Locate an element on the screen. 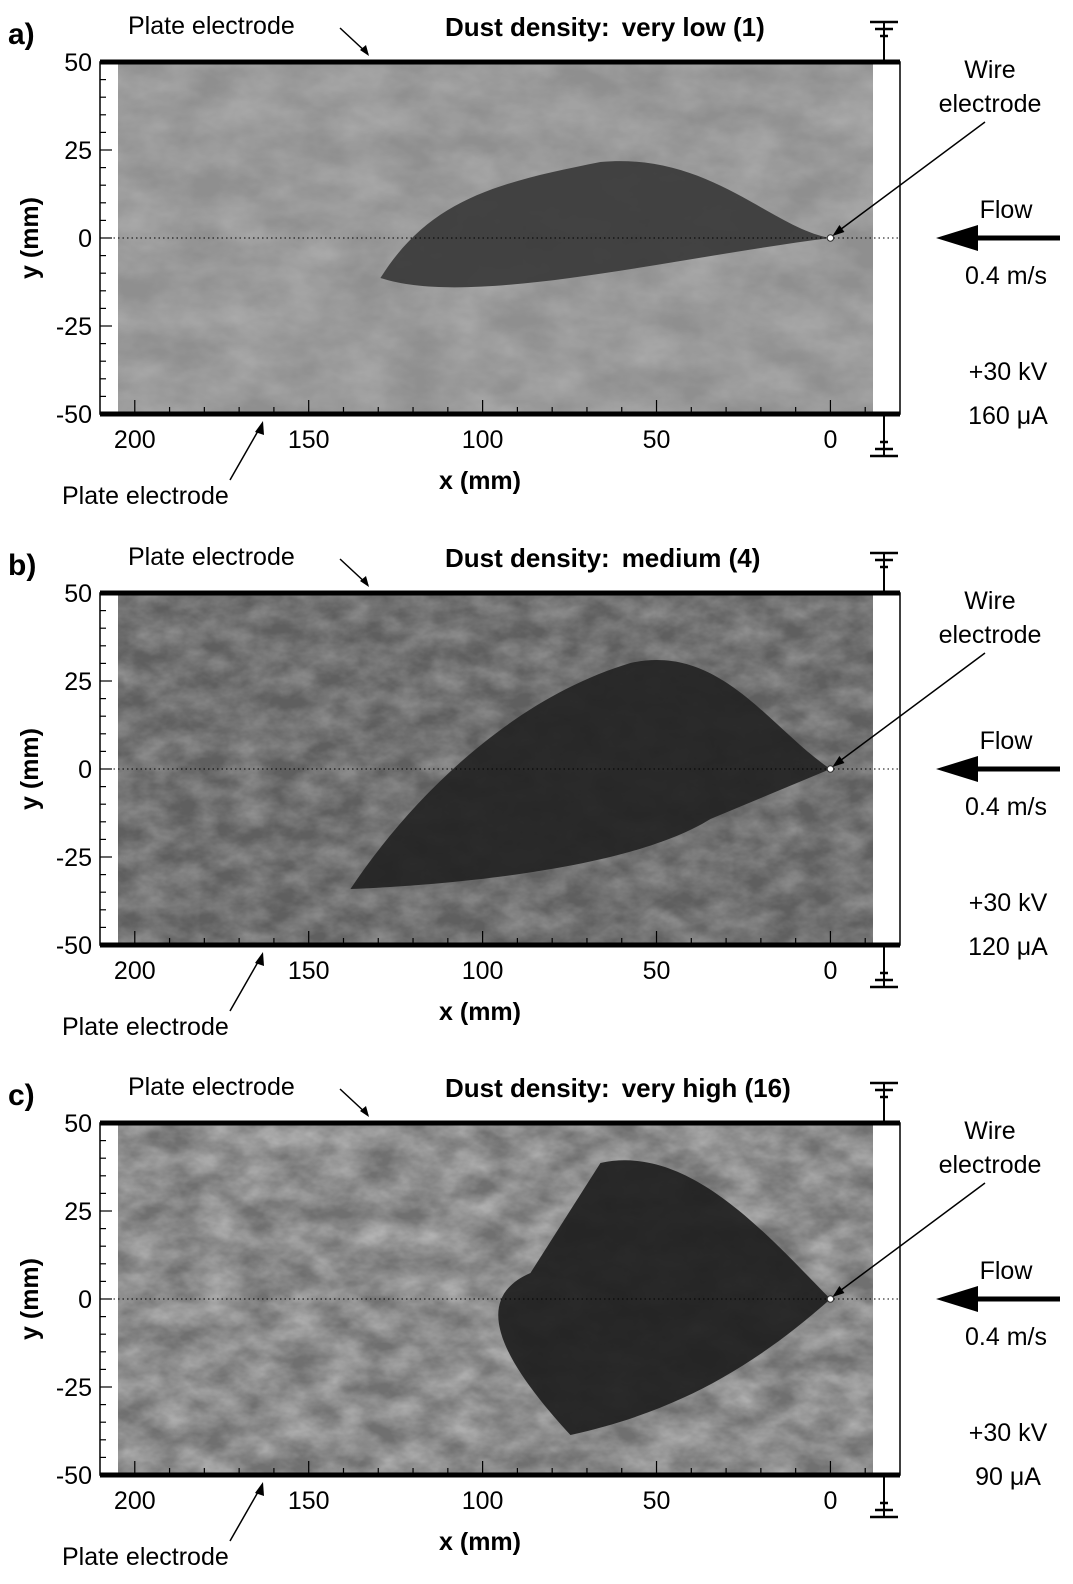 Image resolution: width=1073 pixels, height=1584 pixels. flow-speed: 0.4 m/s is located at coordinates (1006, 1337).